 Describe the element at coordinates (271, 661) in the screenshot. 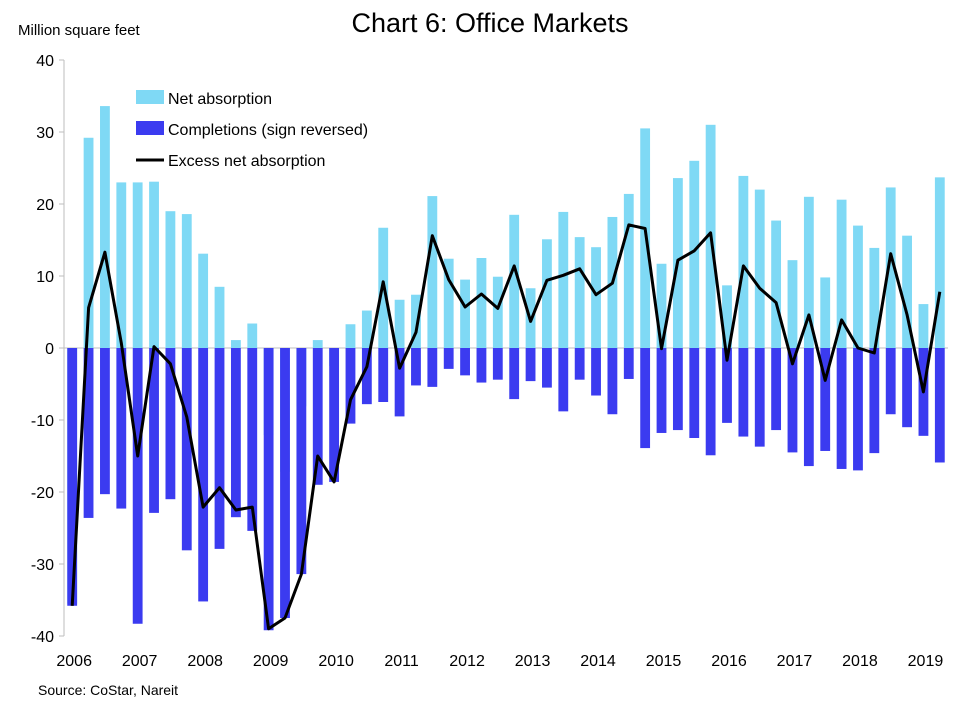

I see `x-tick-label: 2009` at that location.